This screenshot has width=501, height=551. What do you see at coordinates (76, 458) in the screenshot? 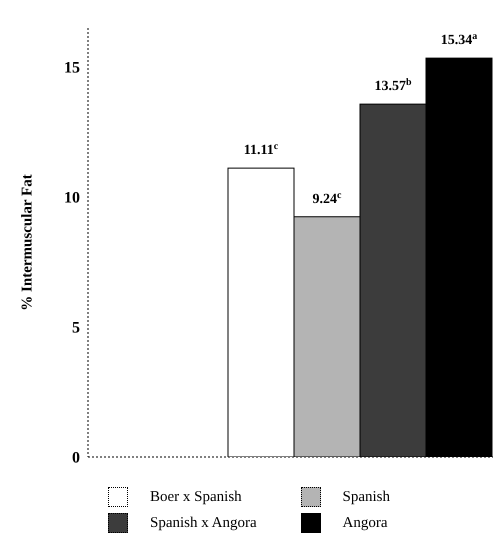
I see `y-tick-label: 0` at bounding box center [76, 458].